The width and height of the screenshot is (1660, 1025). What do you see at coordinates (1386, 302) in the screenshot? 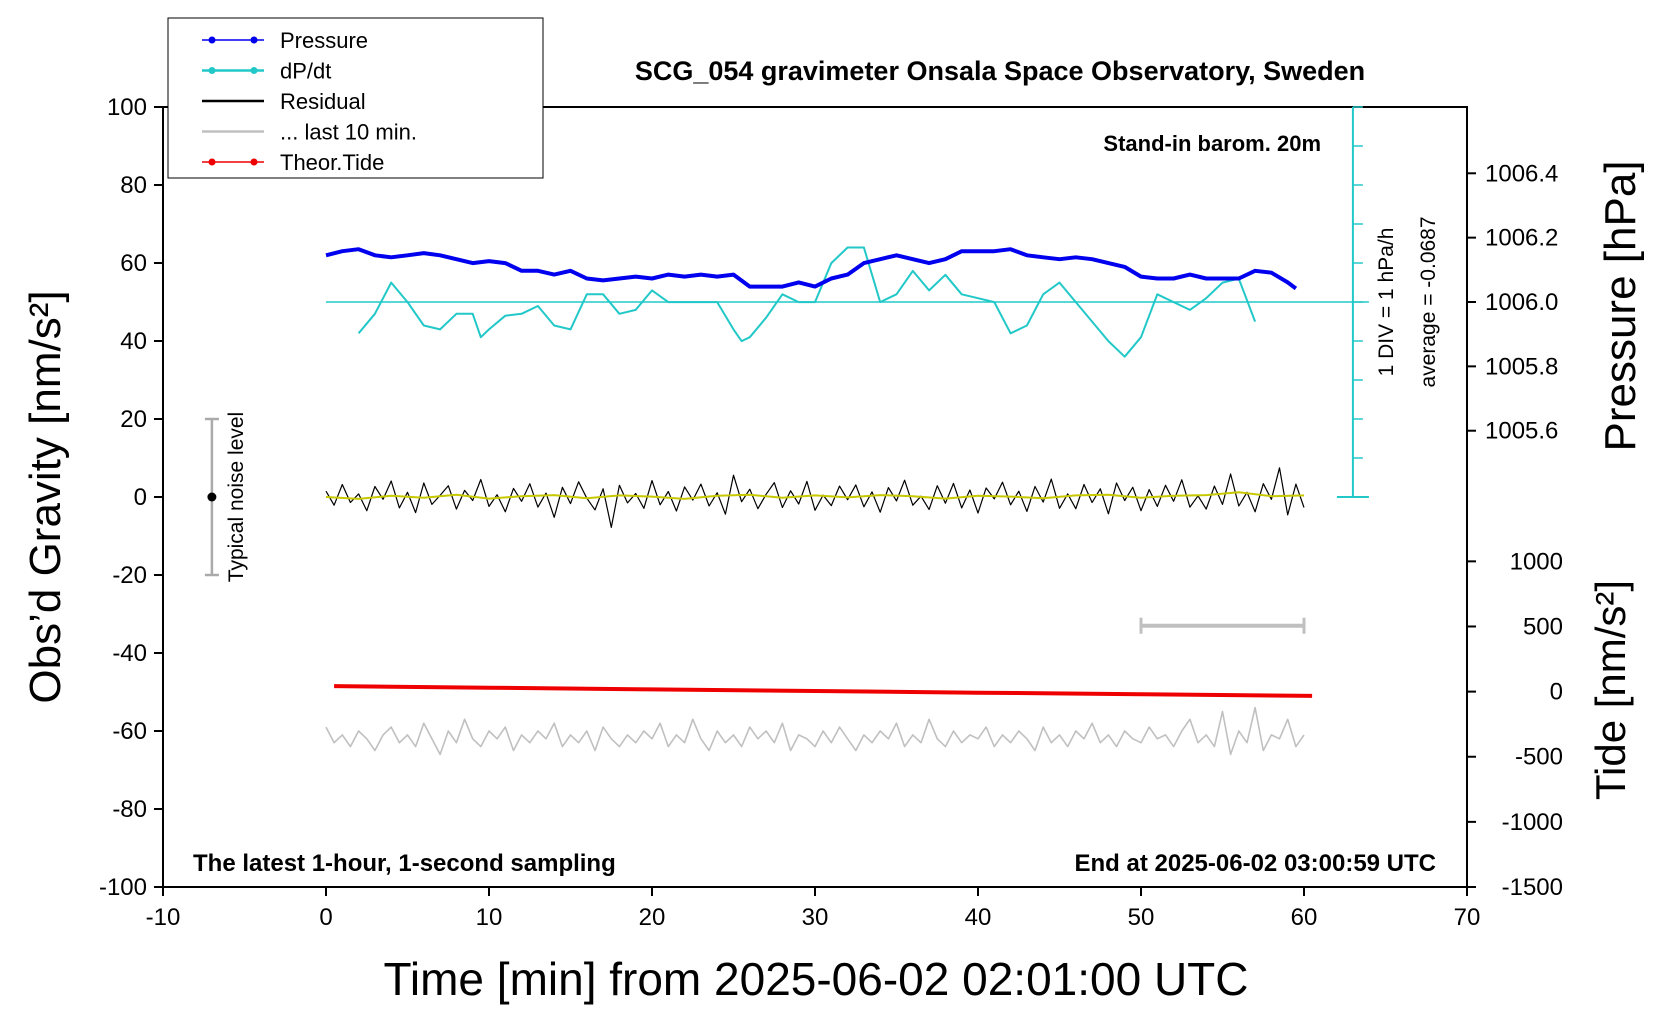
I see `annotation: 1 DIV = 1 hPa/h` at bounding box center [1386, 302].